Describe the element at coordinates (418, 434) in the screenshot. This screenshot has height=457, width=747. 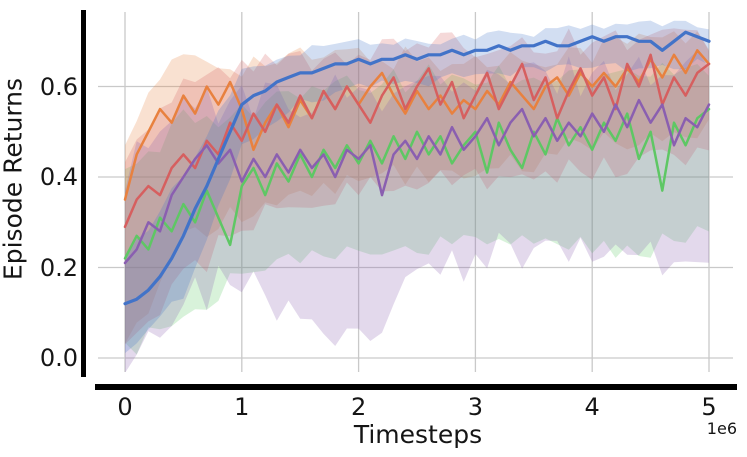
I see `x-axis-title: Timesteps` at that location.